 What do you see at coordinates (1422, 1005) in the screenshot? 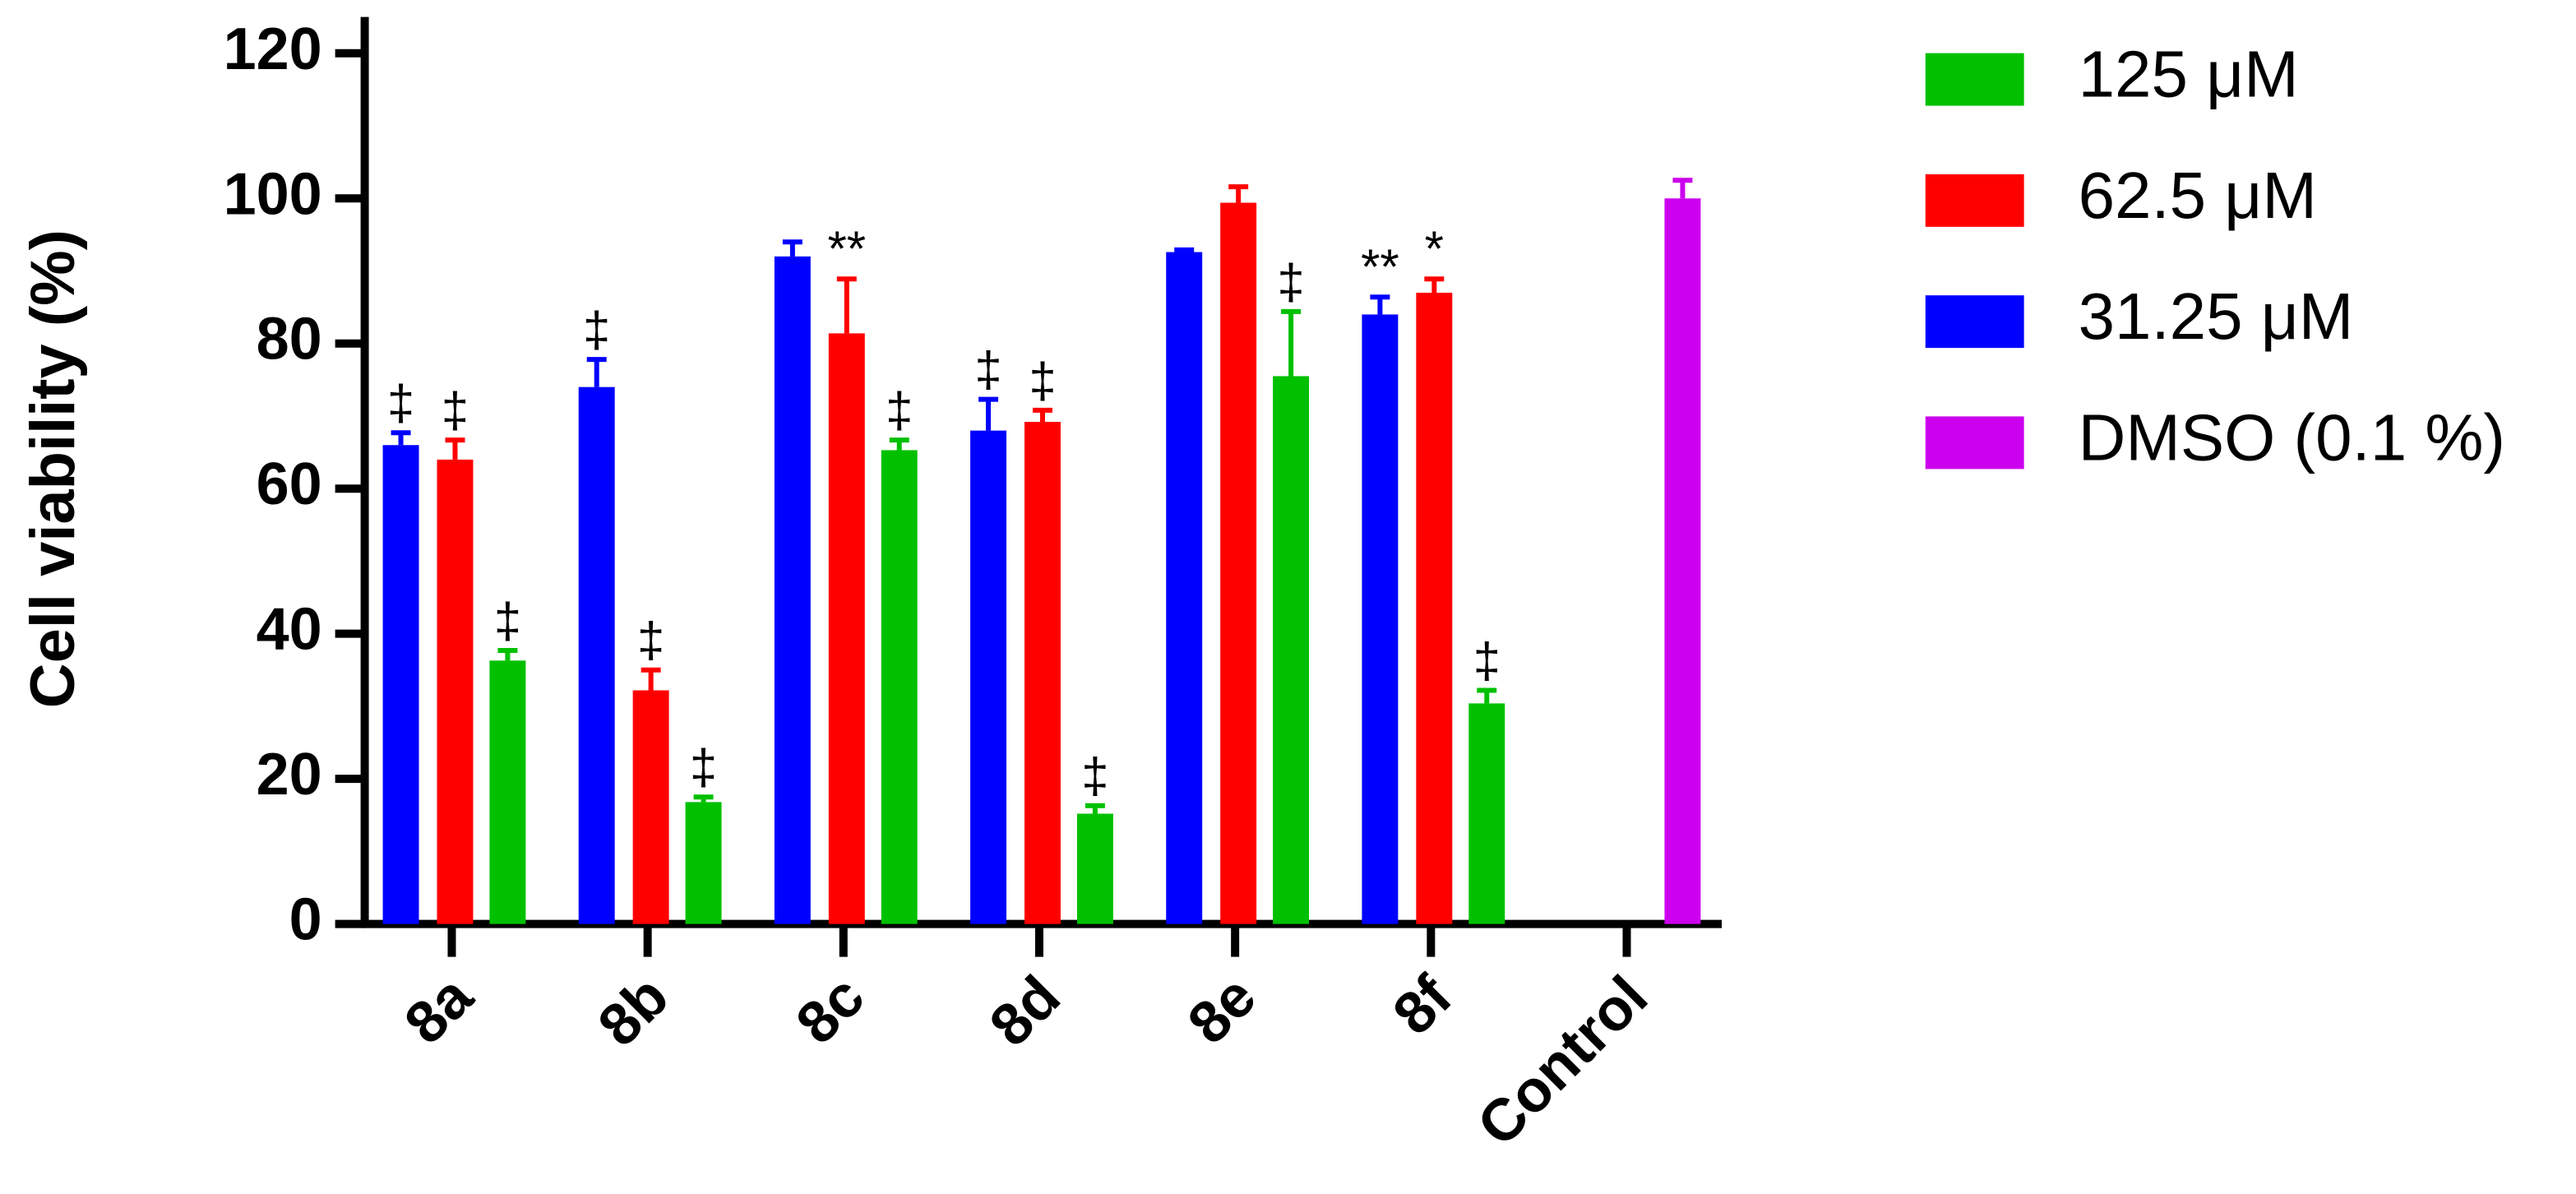
I see `x-tick-label: 8f` at bounding box center [1422, 1005].